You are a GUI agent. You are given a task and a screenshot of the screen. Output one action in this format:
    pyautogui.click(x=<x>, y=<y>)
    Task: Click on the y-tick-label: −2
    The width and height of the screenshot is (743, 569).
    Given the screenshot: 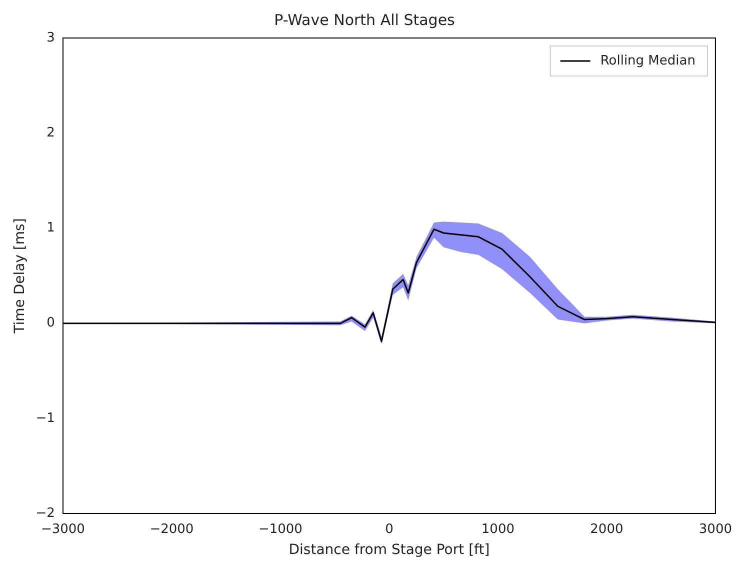 What is the action you would take?
    pyautogui.click(x=45, y=513)
    